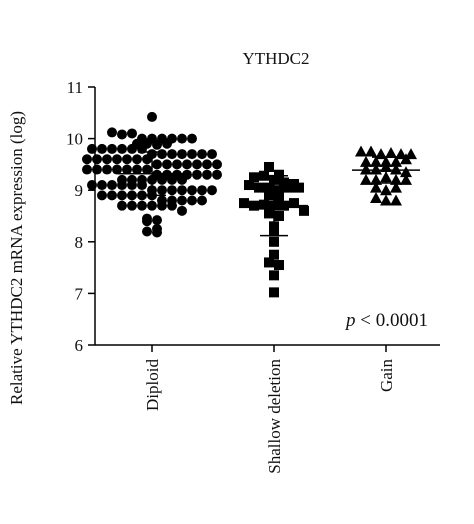 This screenshot has height=524, width=474. Describe the element at coordinates (152, 385) in the screenshot. I see `x-tick-label: Diploid` at that location.